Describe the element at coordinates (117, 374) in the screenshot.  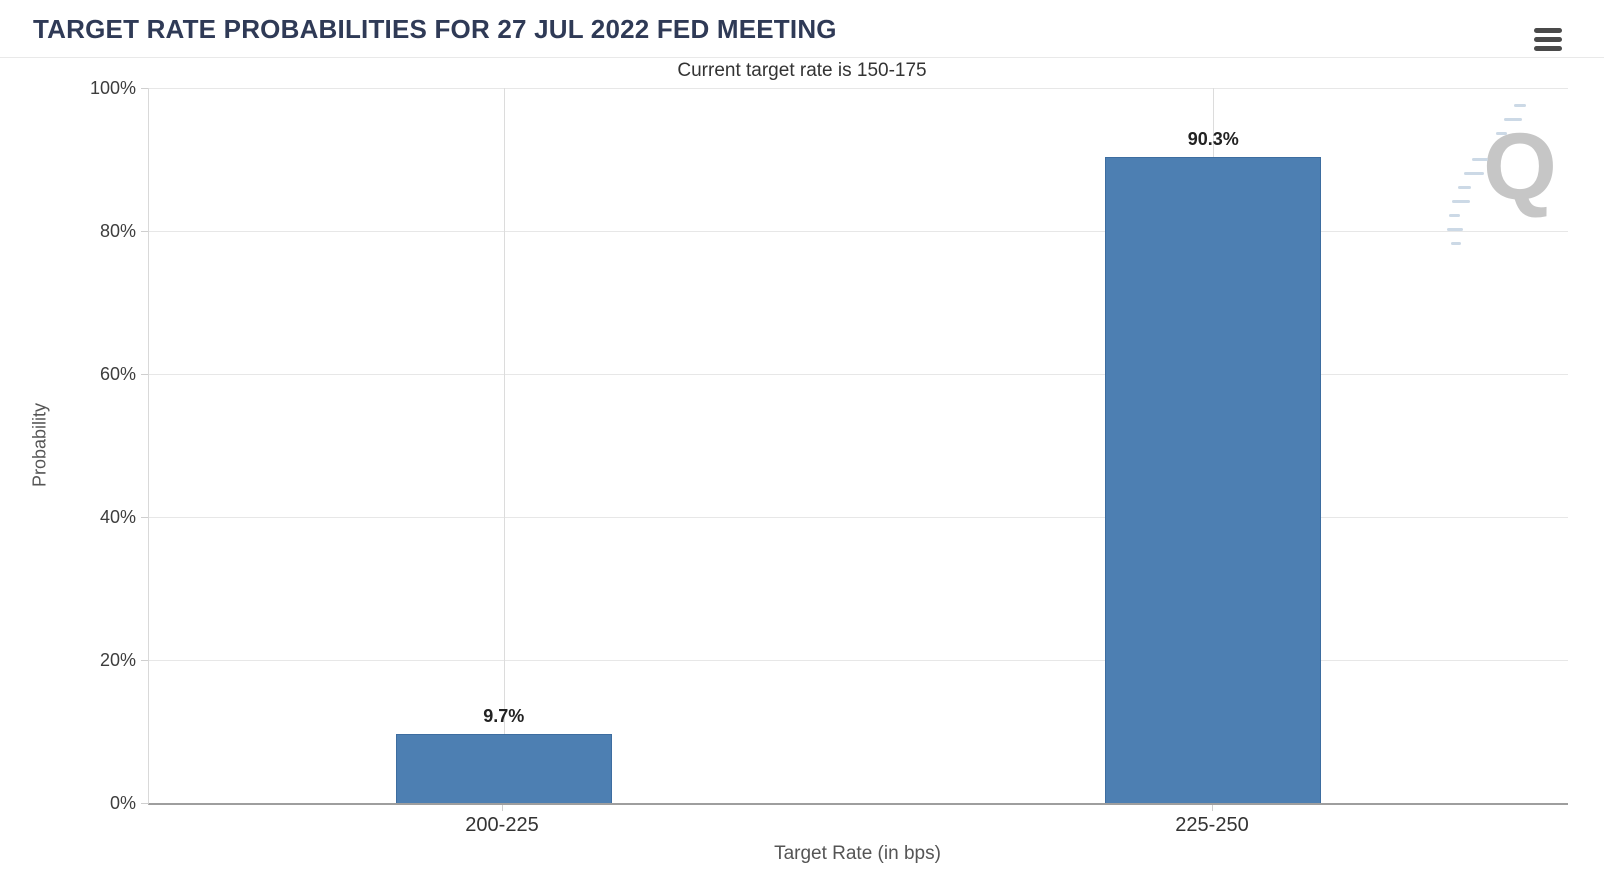
I see `y-tick-label: 60%` at that location.